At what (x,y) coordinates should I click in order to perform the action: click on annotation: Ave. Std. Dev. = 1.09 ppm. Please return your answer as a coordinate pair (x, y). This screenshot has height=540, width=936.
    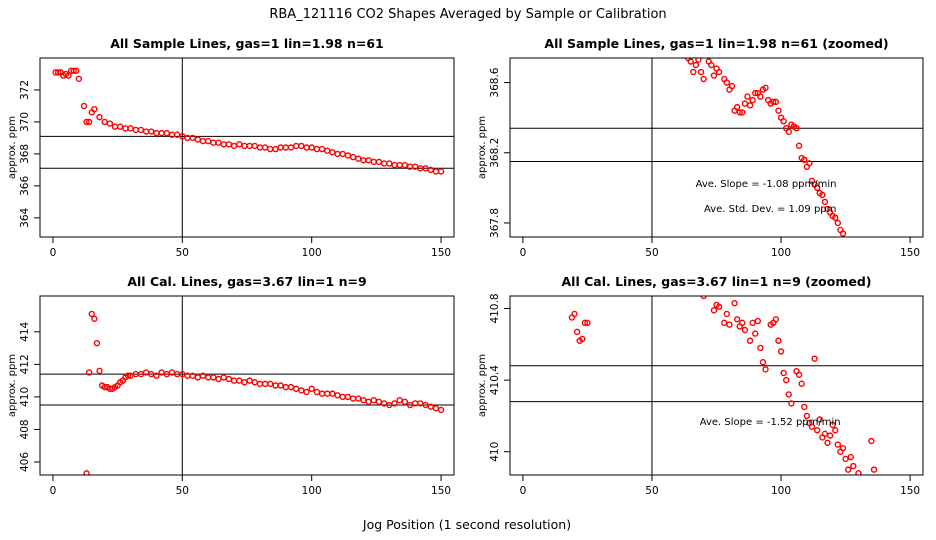
    Looking at the image, I should click on (770, 209).